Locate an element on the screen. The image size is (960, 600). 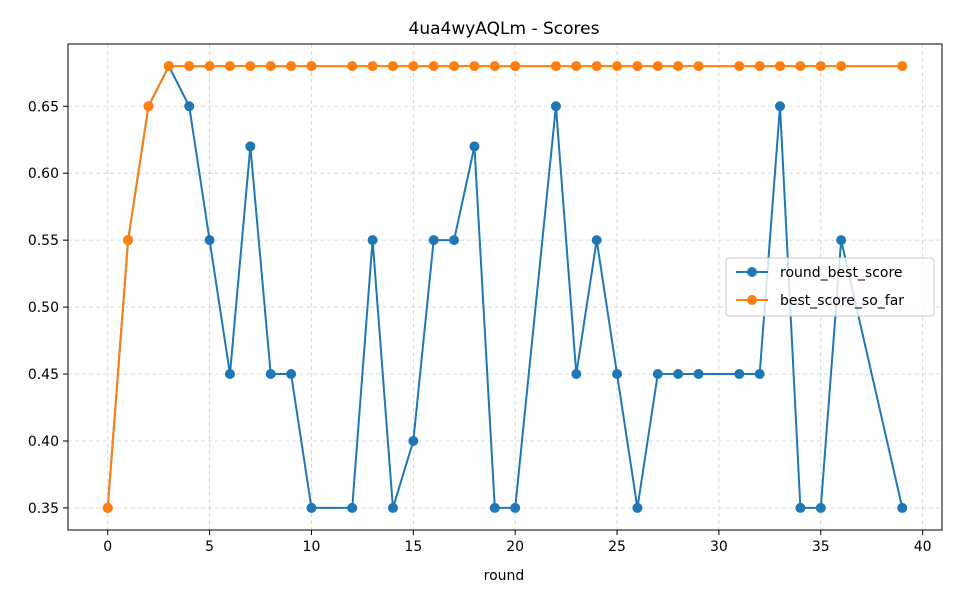
x-tick-label: 0 is located at coordinates (107, 547).